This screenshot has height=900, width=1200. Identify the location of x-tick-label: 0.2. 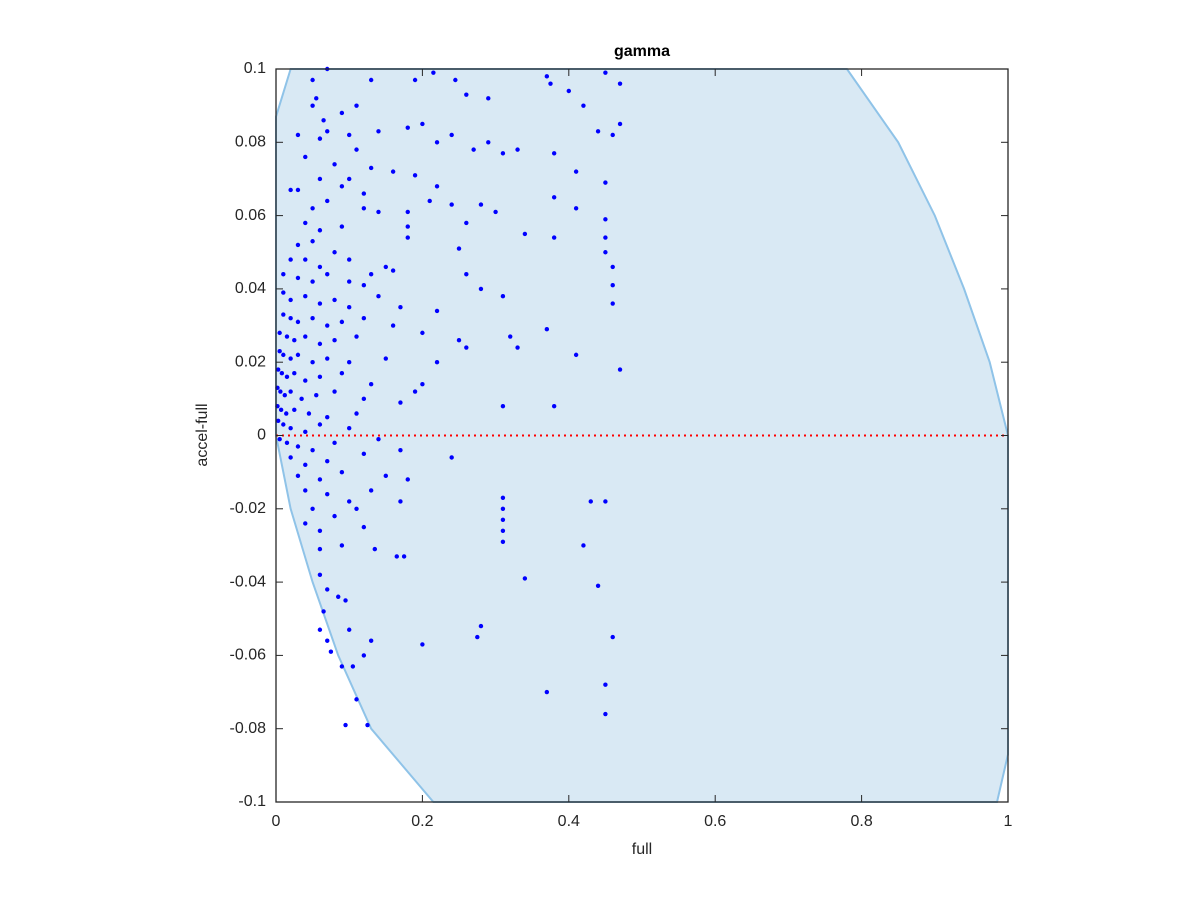
(422, 821).